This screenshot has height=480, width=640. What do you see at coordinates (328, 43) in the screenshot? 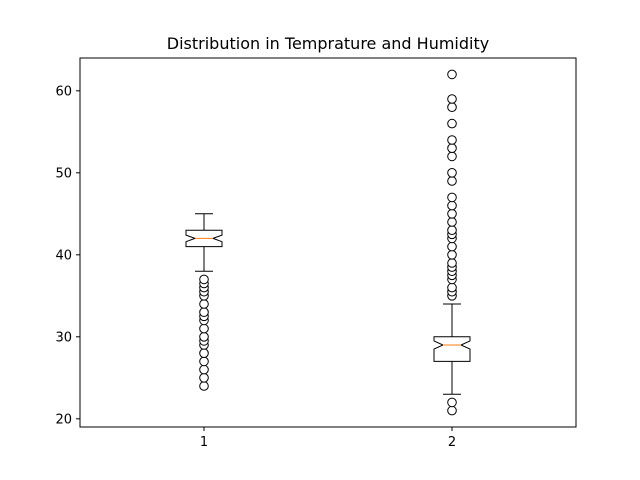
I see `chart-title: Distribution in Temprature and Humidity` at bounding box center [328, 43].